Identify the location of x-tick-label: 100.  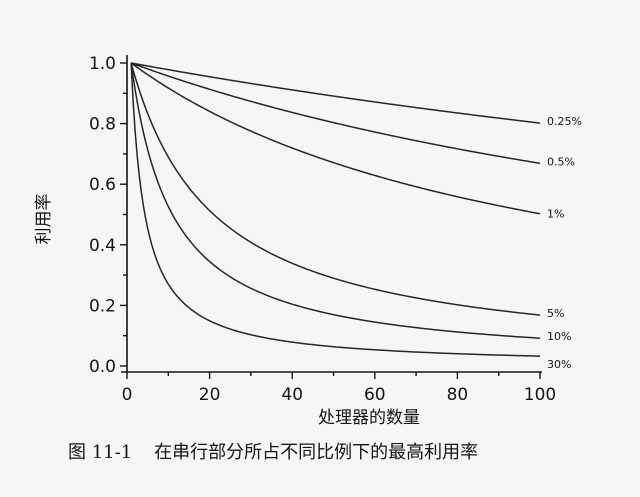
(540, 395).